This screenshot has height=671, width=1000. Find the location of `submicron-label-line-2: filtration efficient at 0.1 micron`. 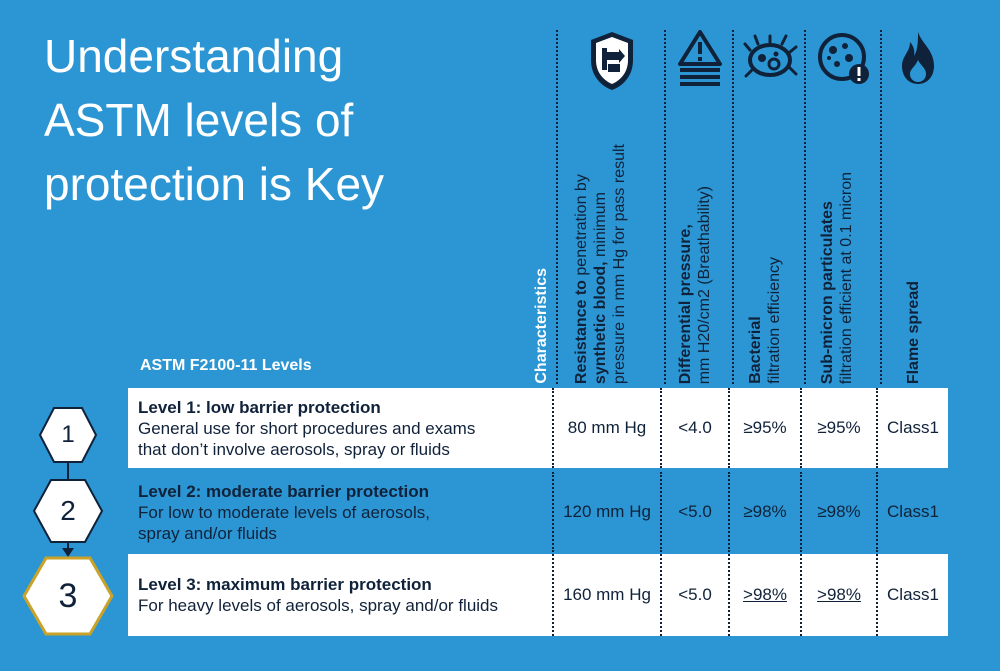

submicron-label-line-2: filtration efficient at 0.1 micron is located at coordinates (846, 277).